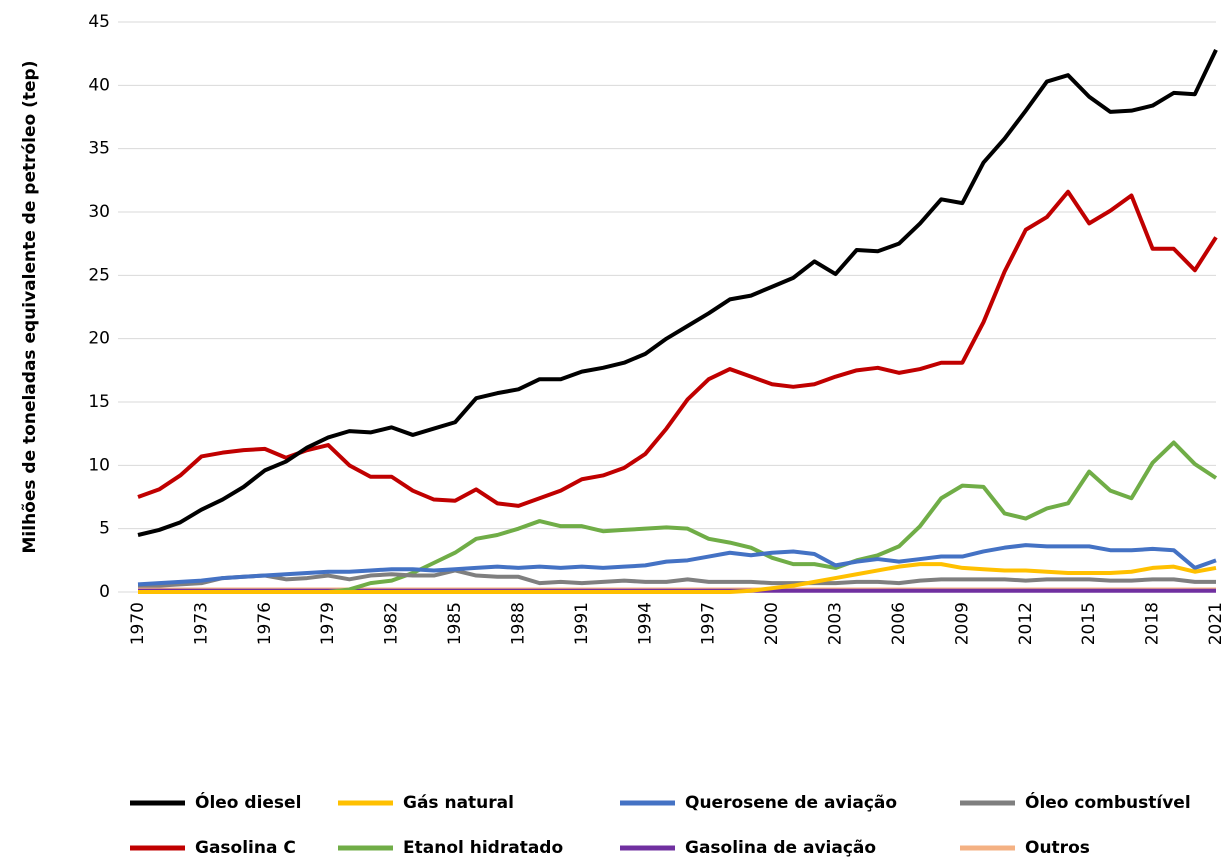  What do you see at coordinates (1026, 623) in the screenshot?
I see `x-tick-label: 2012` at bounding box center [1026, 623].